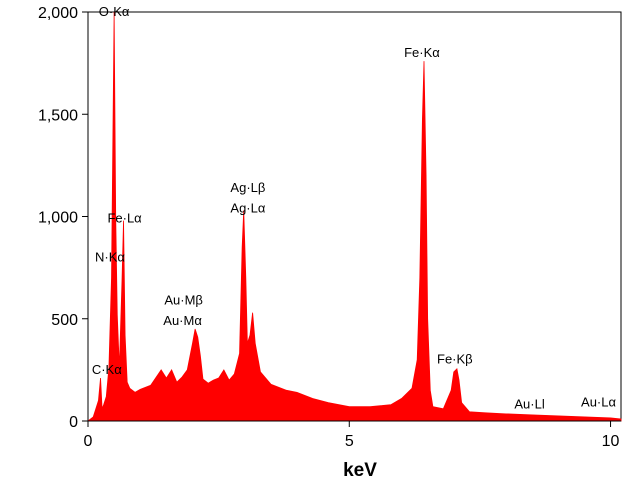 The height and width of the screenshot is (487, 623). Describe the element at coordinates (183, 299) in the screenshot. I see `peak-label: Au·Mβ` at that location.